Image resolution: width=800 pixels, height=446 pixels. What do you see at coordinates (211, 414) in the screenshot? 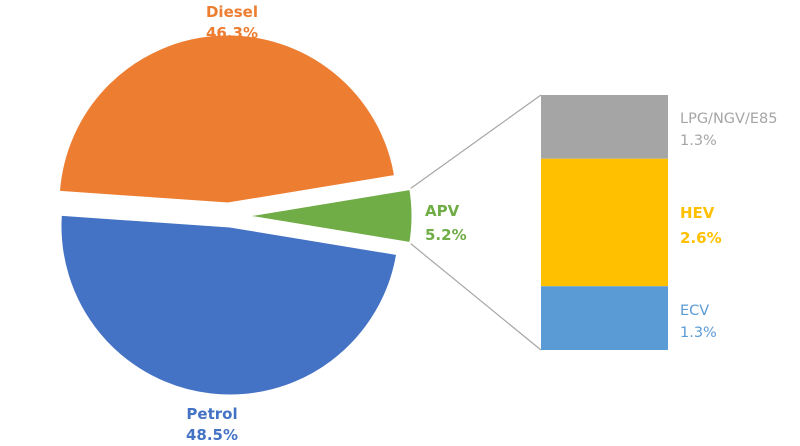
I see `petrol-label: Petrol` at bounding box center [211, 414].